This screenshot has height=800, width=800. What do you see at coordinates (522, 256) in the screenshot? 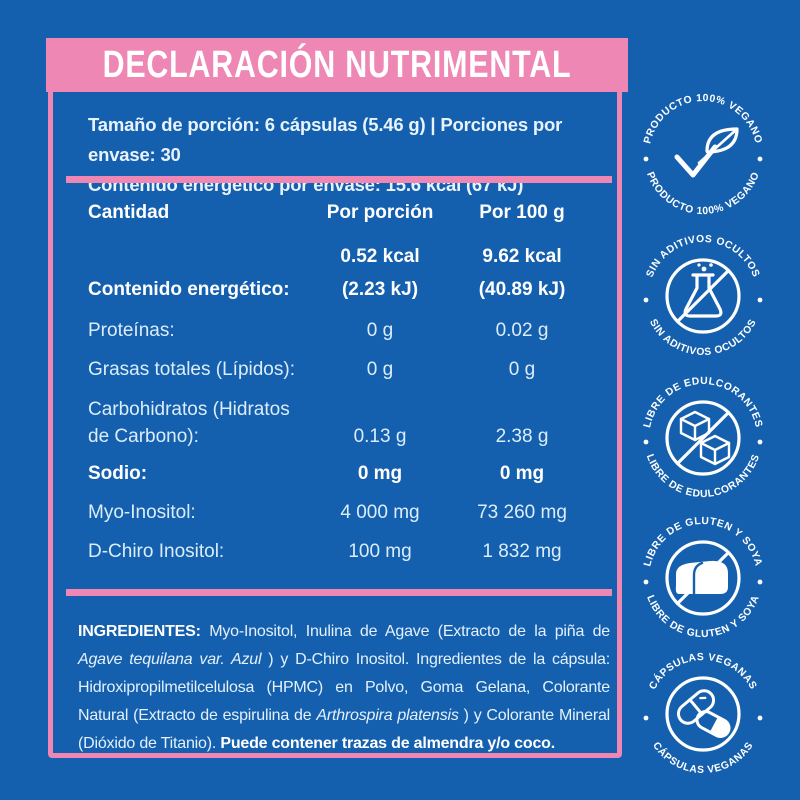
I see `value-line: 9.62 kcal` at bounding box center [522, 256].